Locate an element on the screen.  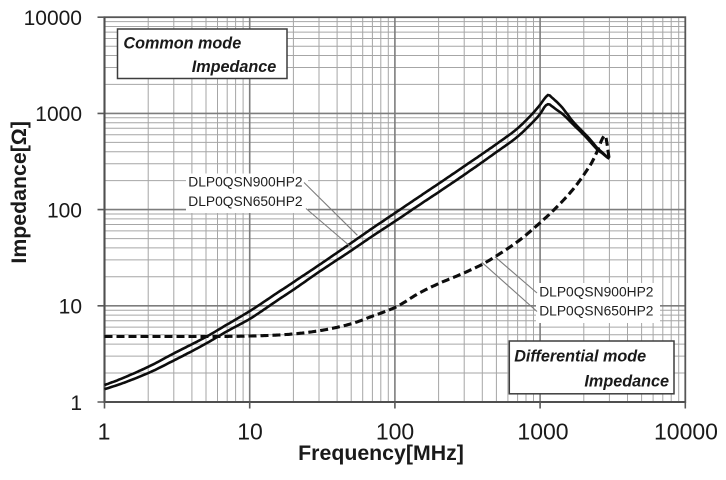
svg-text: Differential mode is located at coordinates (580, 357).